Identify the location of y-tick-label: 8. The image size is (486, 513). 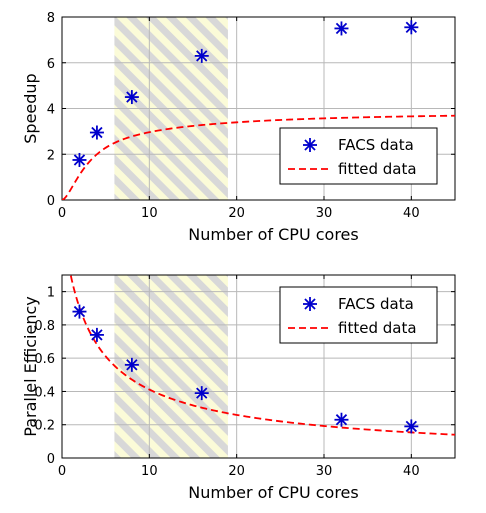
(51, 18).